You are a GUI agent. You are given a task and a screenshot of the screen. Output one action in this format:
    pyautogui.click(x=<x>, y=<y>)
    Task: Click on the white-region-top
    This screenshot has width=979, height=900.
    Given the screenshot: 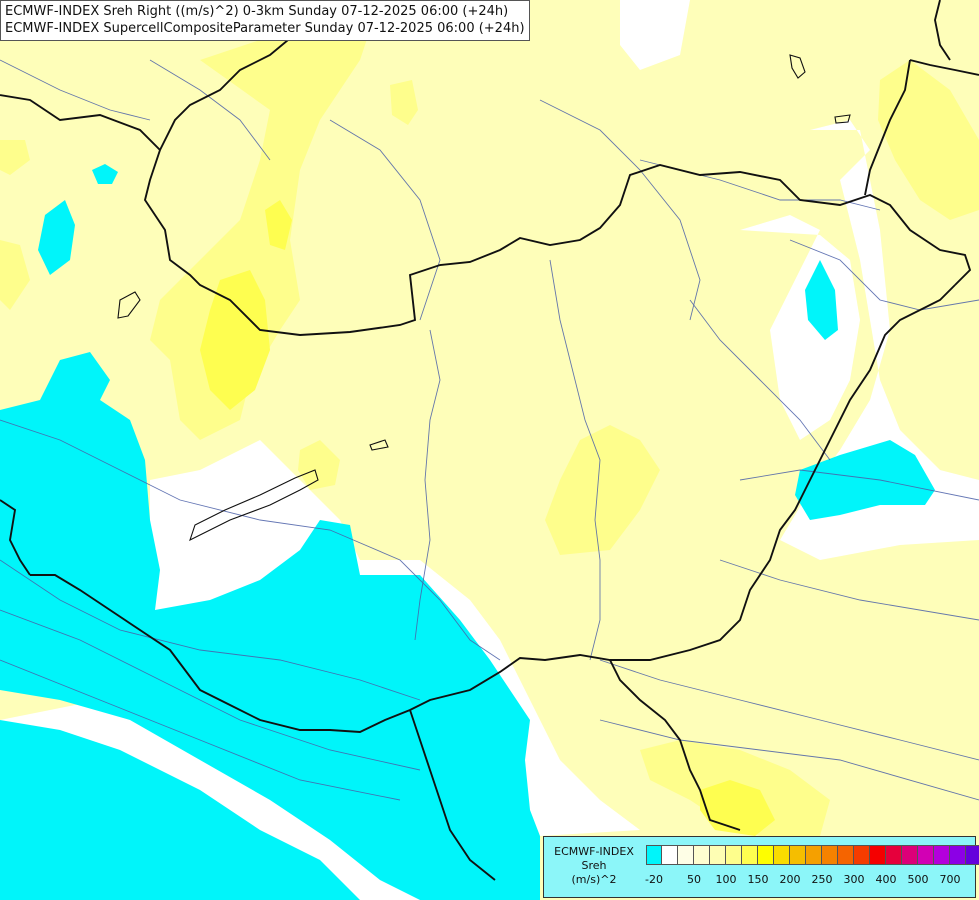 What is the action you would take?
    pyautogui.click(x=655, y=35)
    